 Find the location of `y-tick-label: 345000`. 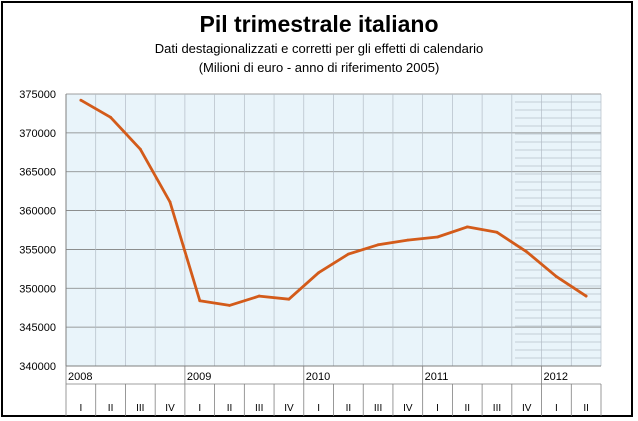

y-tick-label: 345000 is located at coordinates (37, 328).